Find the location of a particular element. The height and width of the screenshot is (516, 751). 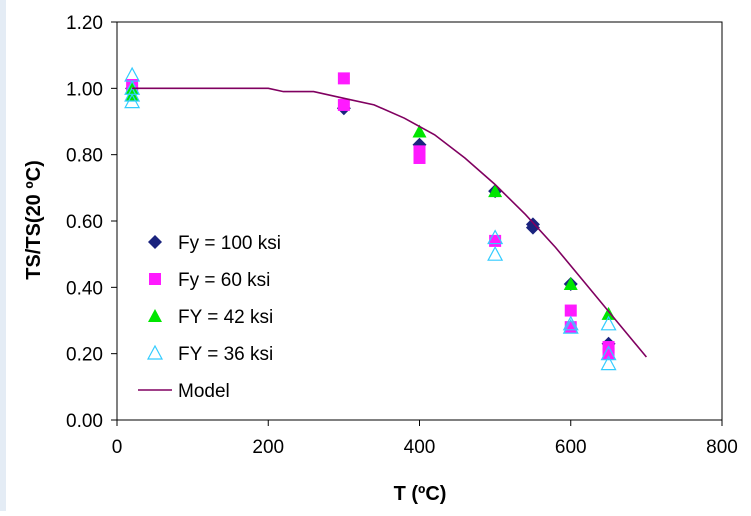

x-tick-label: 0 is located at coordinates (117, 447).